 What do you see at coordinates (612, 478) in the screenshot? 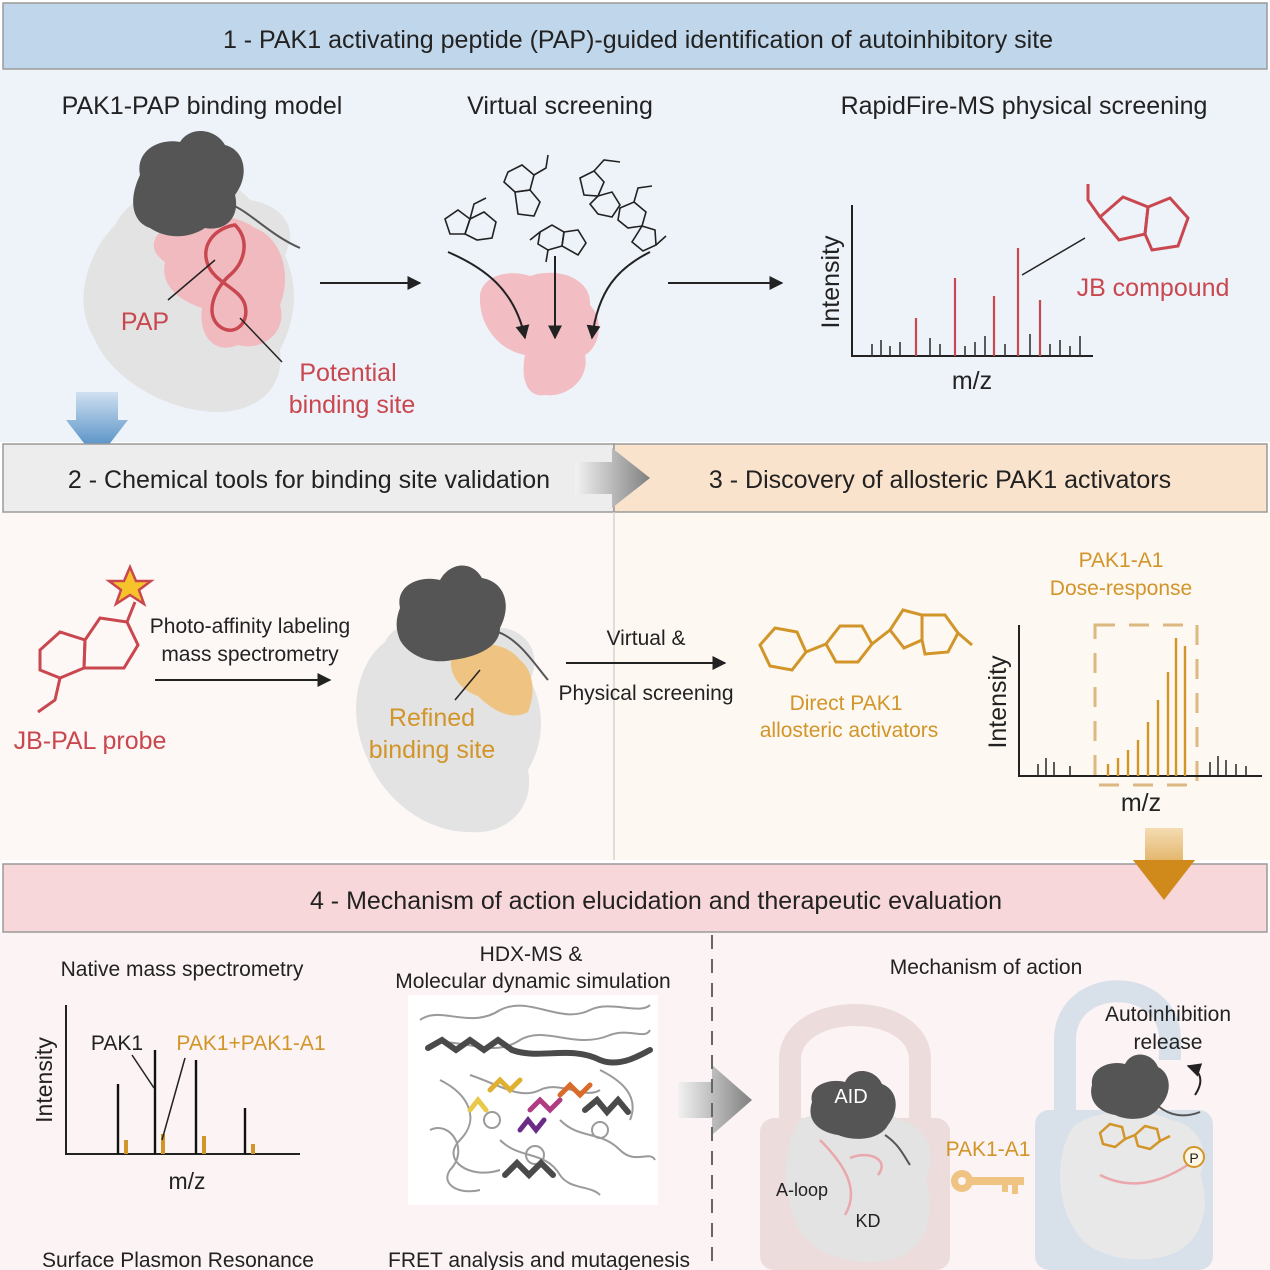
I see `right-arrow-gray` at bounding box center [612, 478].